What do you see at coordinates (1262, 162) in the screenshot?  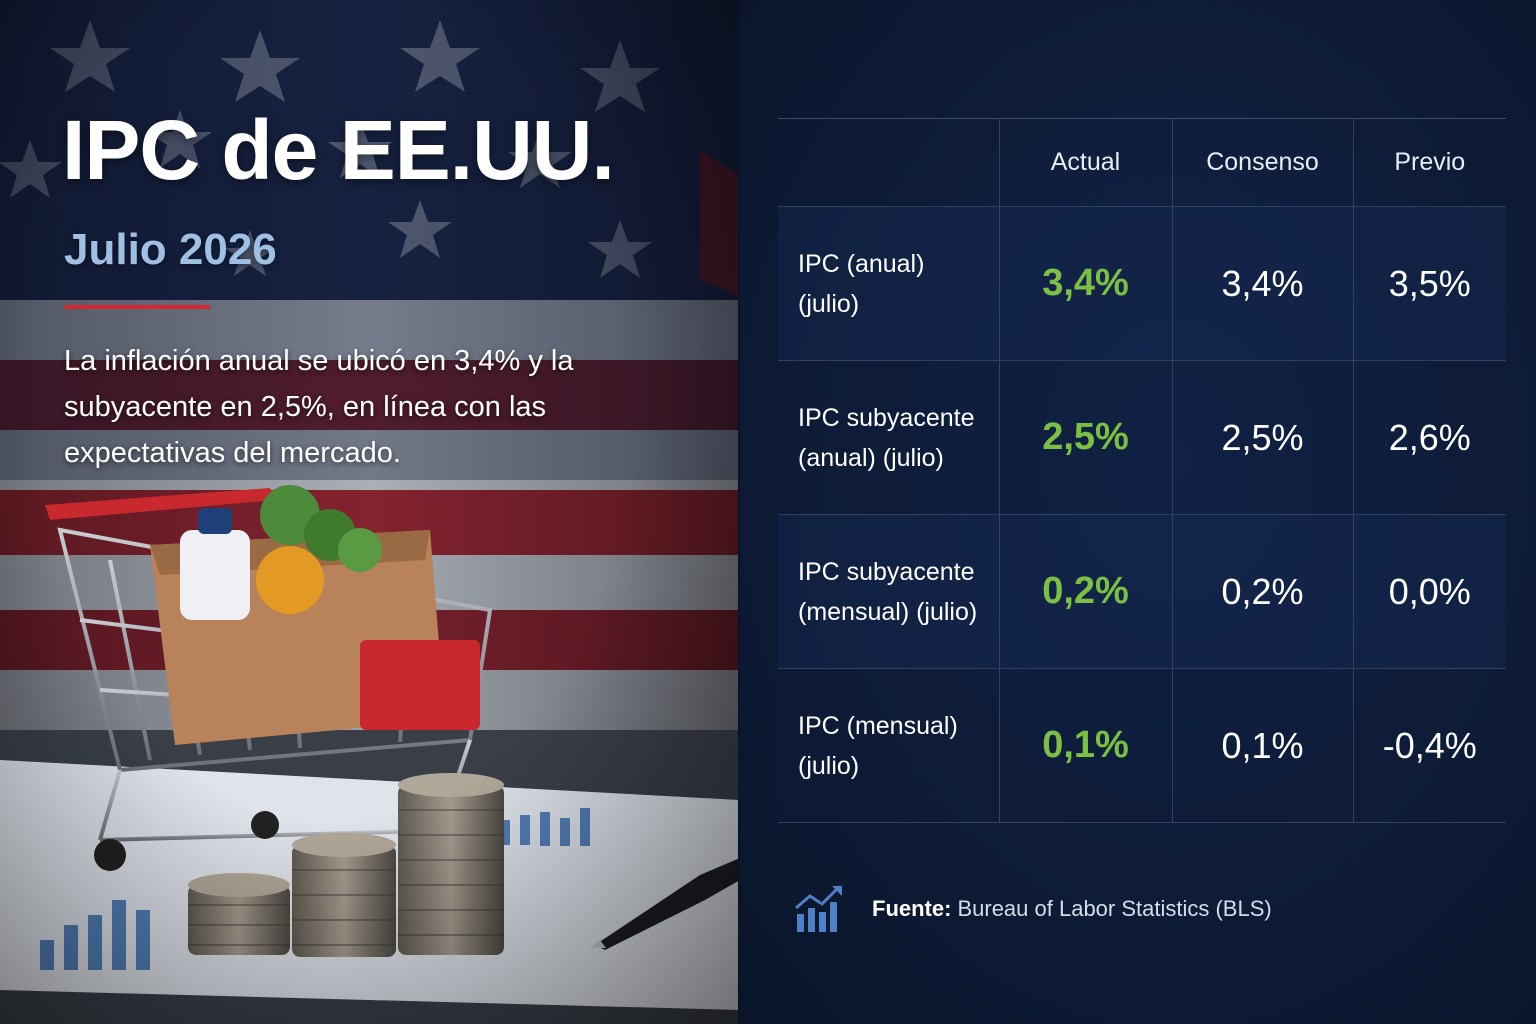 I see `header-consensus: Consenso` at bounding box center [1262, 162].